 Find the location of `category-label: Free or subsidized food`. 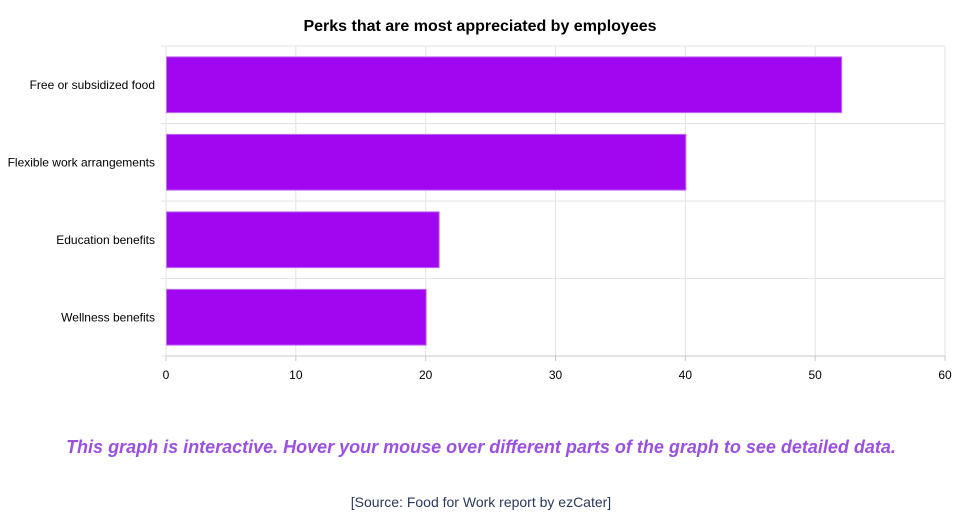

category-label: Free or subsidized food is located at coordinates (92, 85).